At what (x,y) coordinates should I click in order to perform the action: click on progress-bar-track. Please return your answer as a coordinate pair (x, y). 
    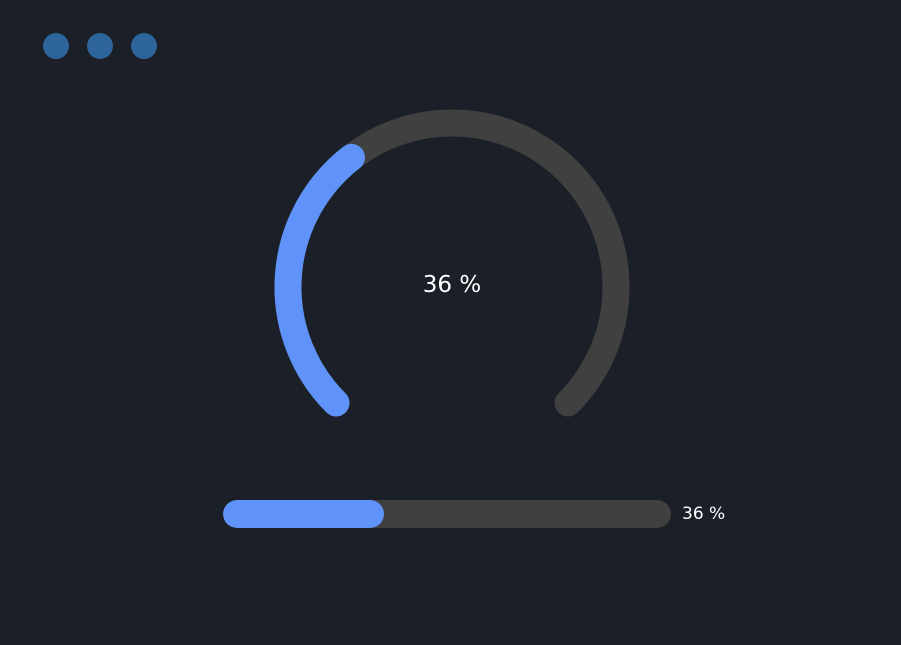
    Looking at the image, I should click on (447, 514).